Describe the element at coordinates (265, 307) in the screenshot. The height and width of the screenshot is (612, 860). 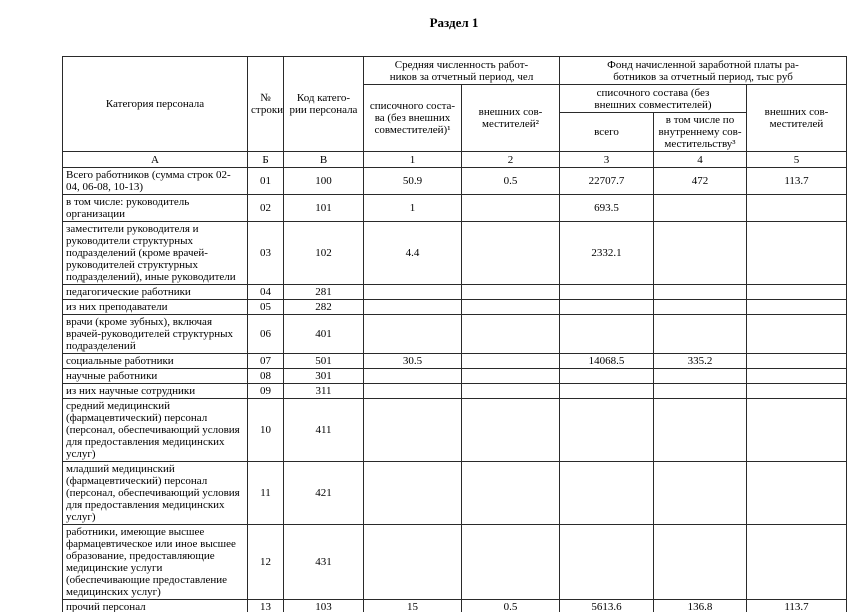
I see `cell-line: 05` at that location.